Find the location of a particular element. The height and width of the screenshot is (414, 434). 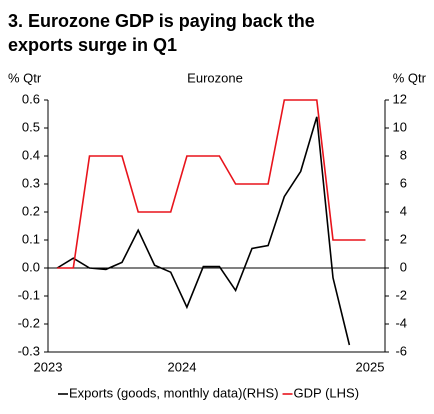

y-tick-label: 0.5 is located at coordinates (31, 126).